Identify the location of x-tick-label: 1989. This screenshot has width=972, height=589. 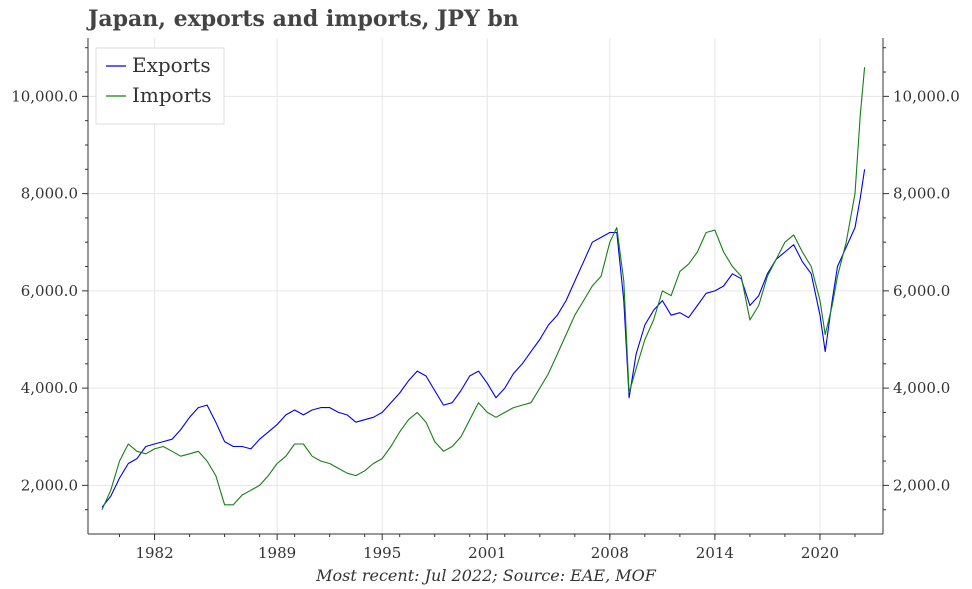
(277, 553).